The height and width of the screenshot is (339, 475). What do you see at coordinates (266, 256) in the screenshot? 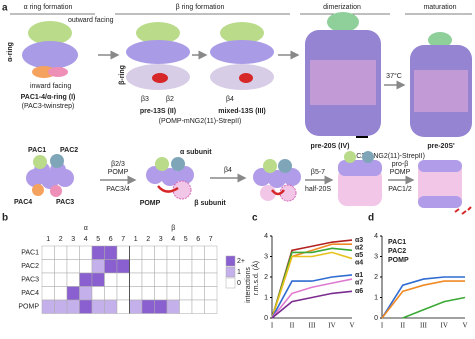
I see `y-tick-label: 3` at bounding box center [266, 256].